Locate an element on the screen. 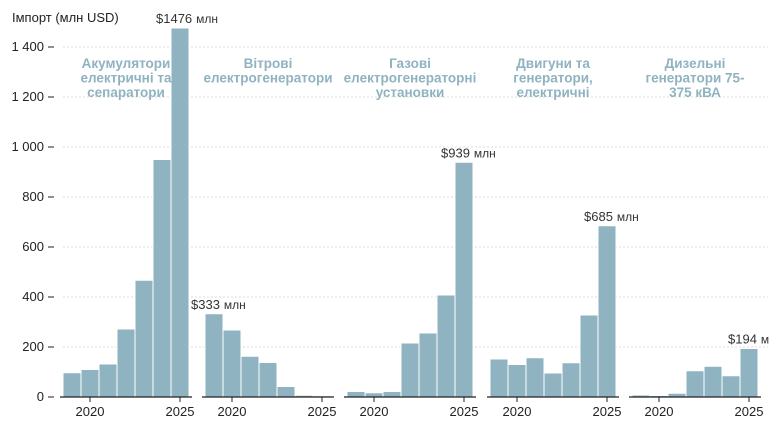 This screenshot has height=431, width=770. panel-title-line: установки is located at coordinates (410, 92).